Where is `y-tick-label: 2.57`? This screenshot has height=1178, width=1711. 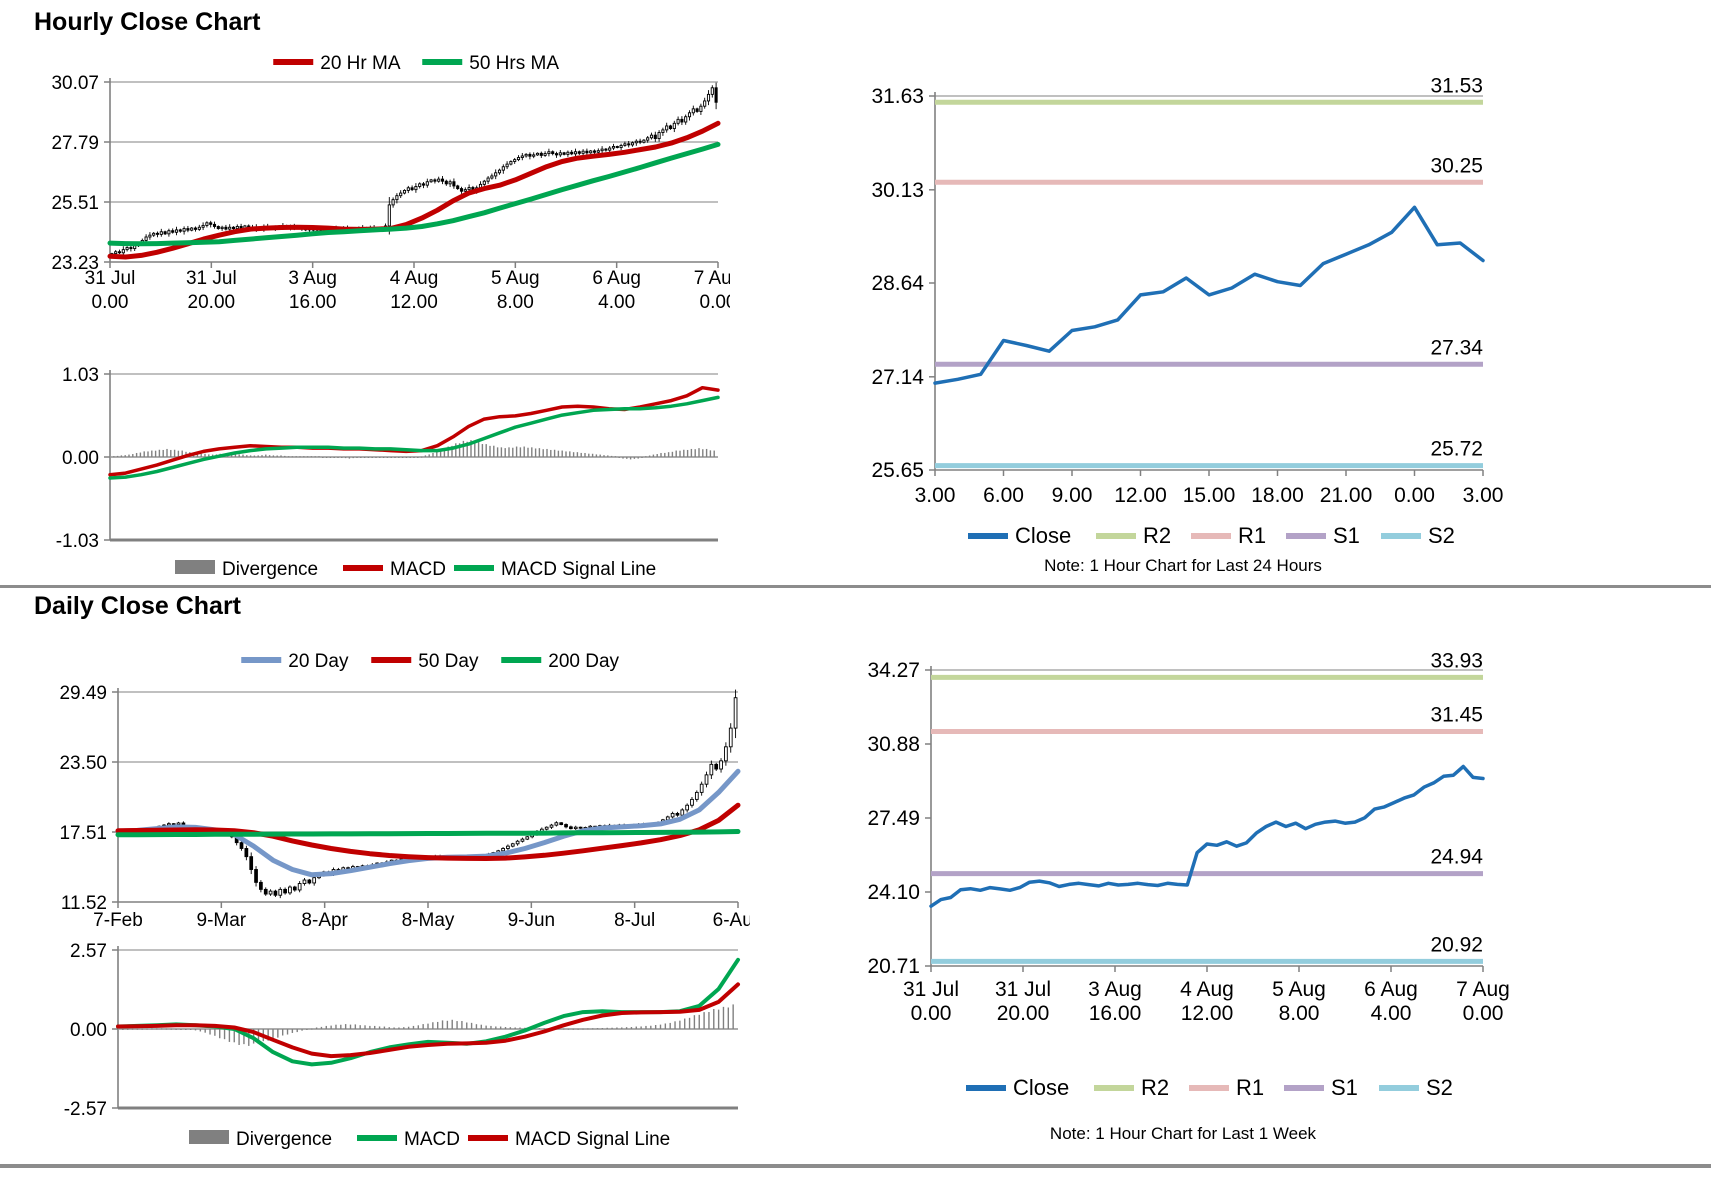 y-tick-label: 2.57 is located at coordinates (88, 951).